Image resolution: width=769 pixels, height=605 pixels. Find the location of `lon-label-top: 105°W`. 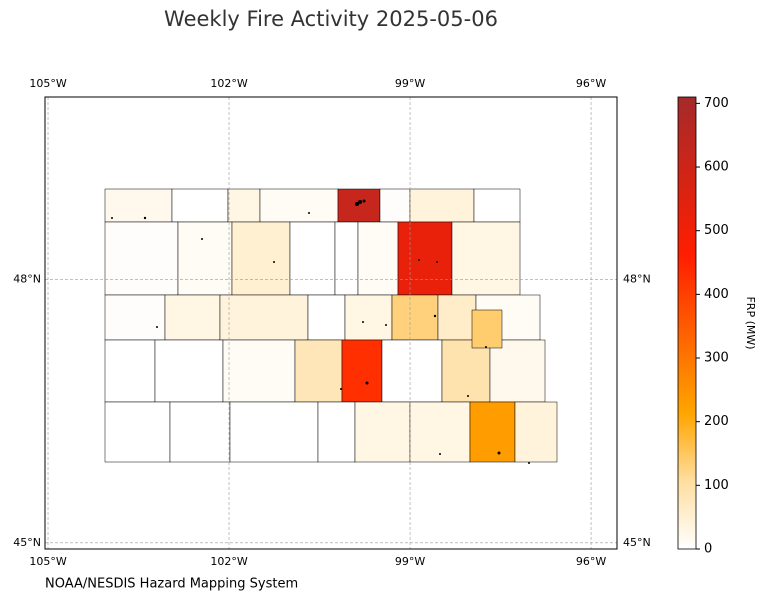

lon-label-top: 105°W is located at coordinates (47, 83).